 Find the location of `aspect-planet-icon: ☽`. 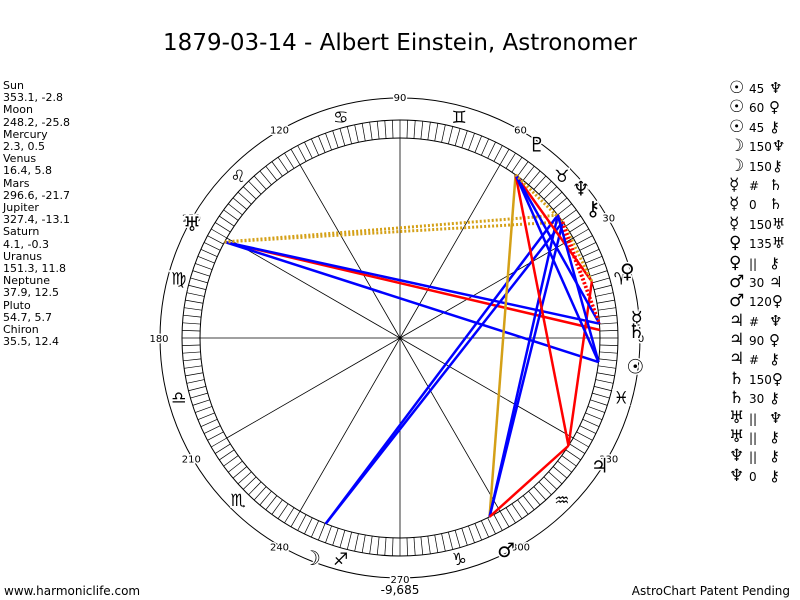

aspect-planet-icon: ☽ is located at coordinates (737, 146).